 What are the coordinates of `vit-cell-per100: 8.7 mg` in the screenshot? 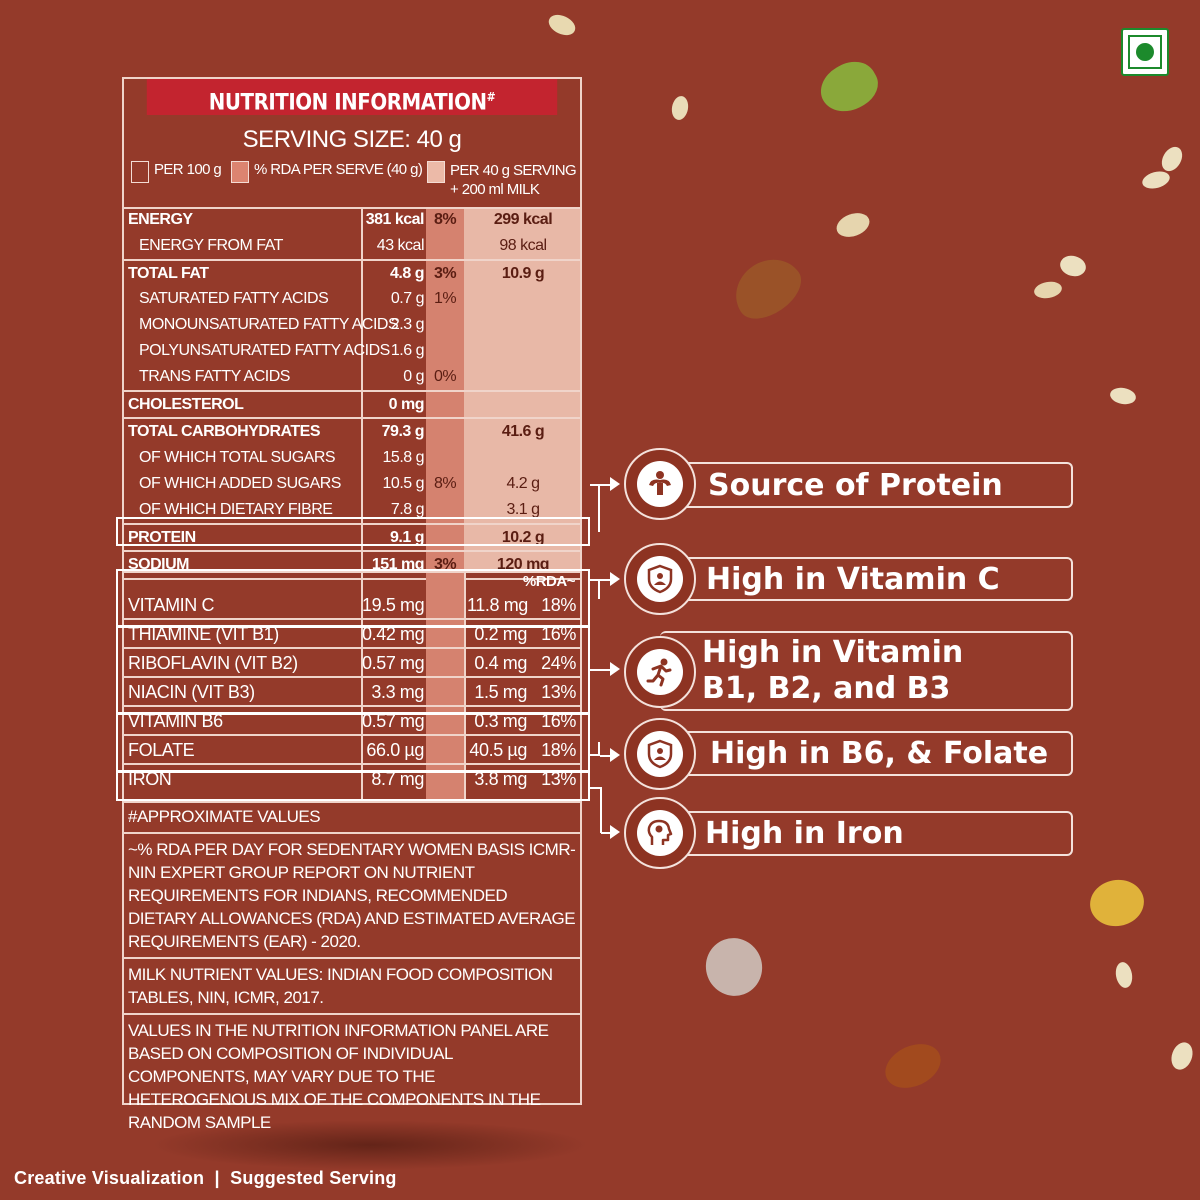 It's located at (397, 779).